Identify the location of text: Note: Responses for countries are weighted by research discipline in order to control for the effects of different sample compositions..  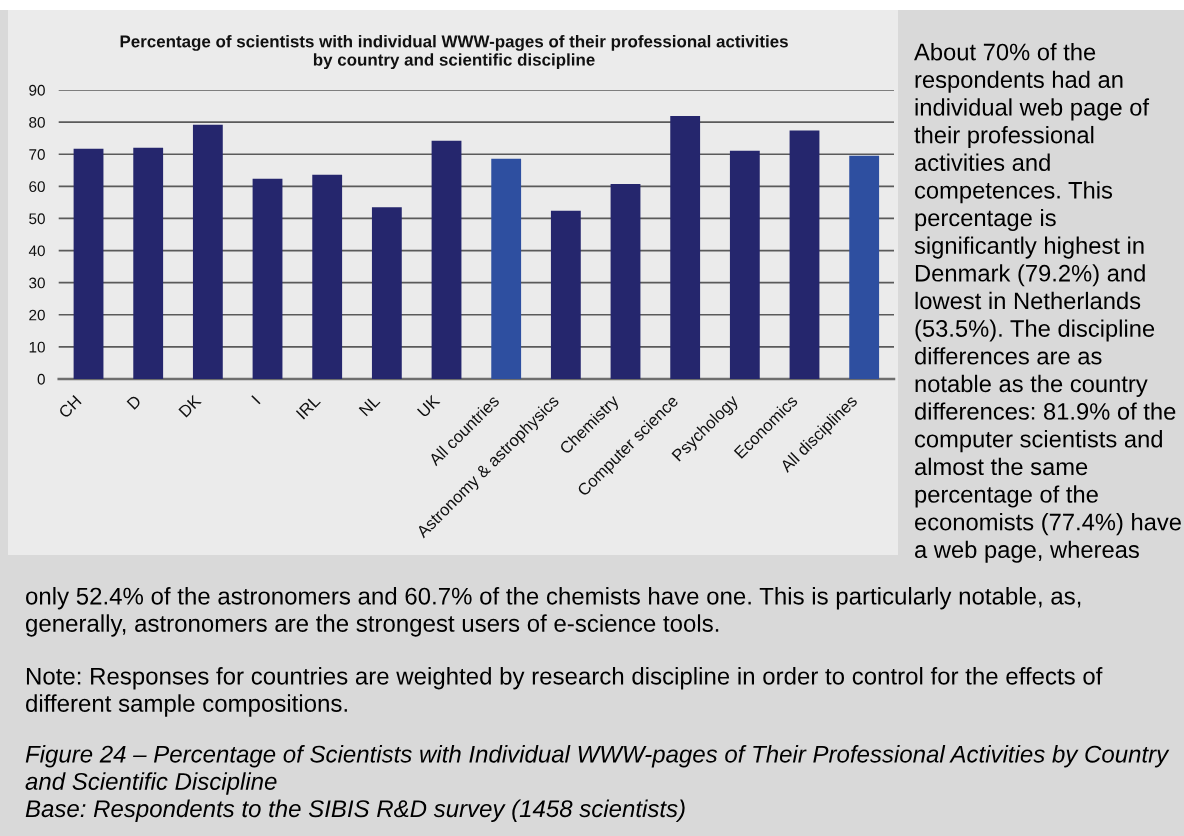
(564, 692).